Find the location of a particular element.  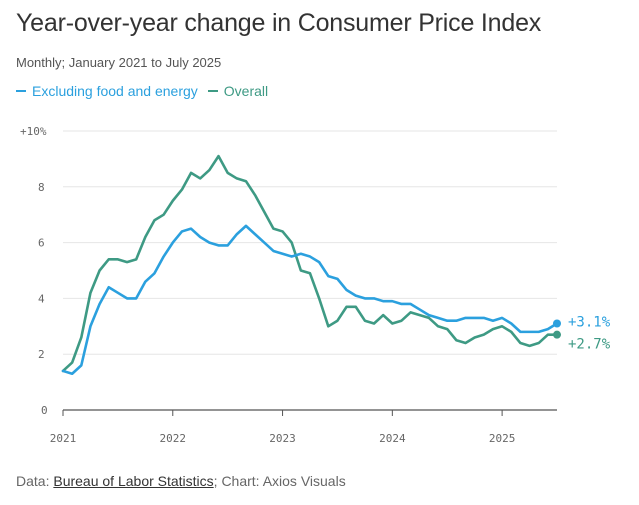

source-prefix: Data: is located at coordinates (35, 481).